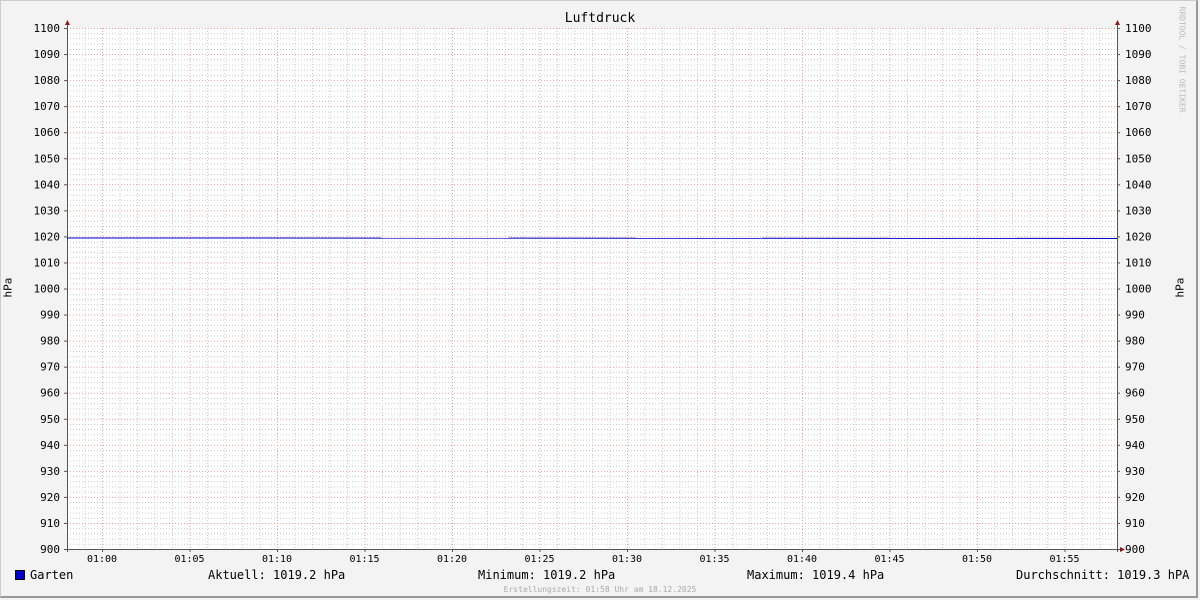  What do you see at coordinates (50, 549) in the screenshot?
I see `y-tick-label-left: 900` at bounding box center [50, 549].